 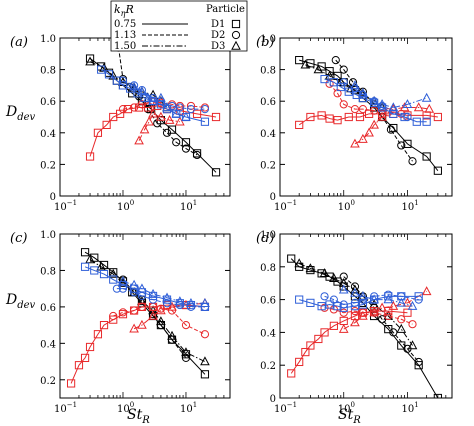 What do you see at coordinates (48, 344) in the screenshot?
I see `y-tick-label: 0.4` at bounding box center [48, 344].